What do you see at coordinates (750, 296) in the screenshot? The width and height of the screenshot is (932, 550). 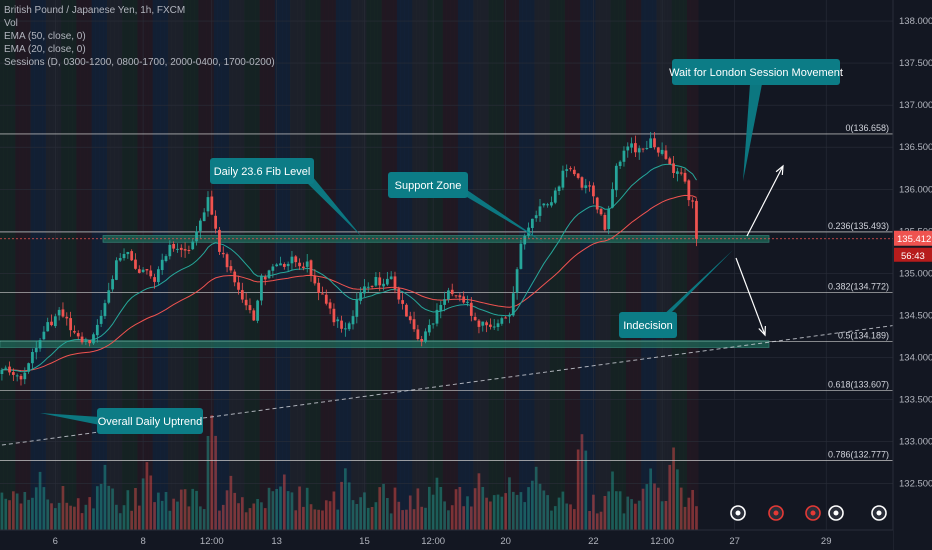 I see `down-arrow` at bounding box center [750, 296].